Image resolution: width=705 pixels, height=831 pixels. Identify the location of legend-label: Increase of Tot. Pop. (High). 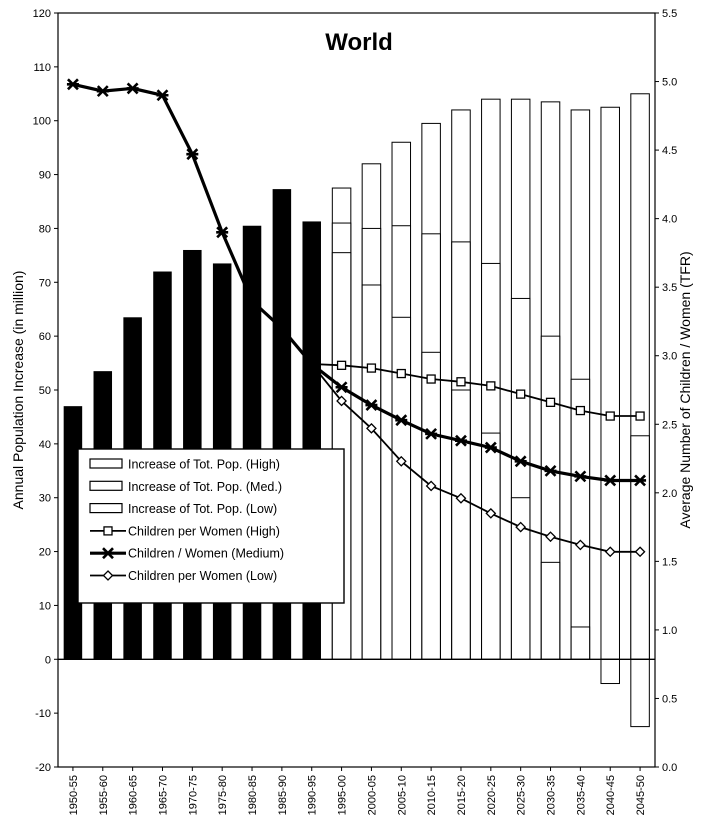
(204, 465).